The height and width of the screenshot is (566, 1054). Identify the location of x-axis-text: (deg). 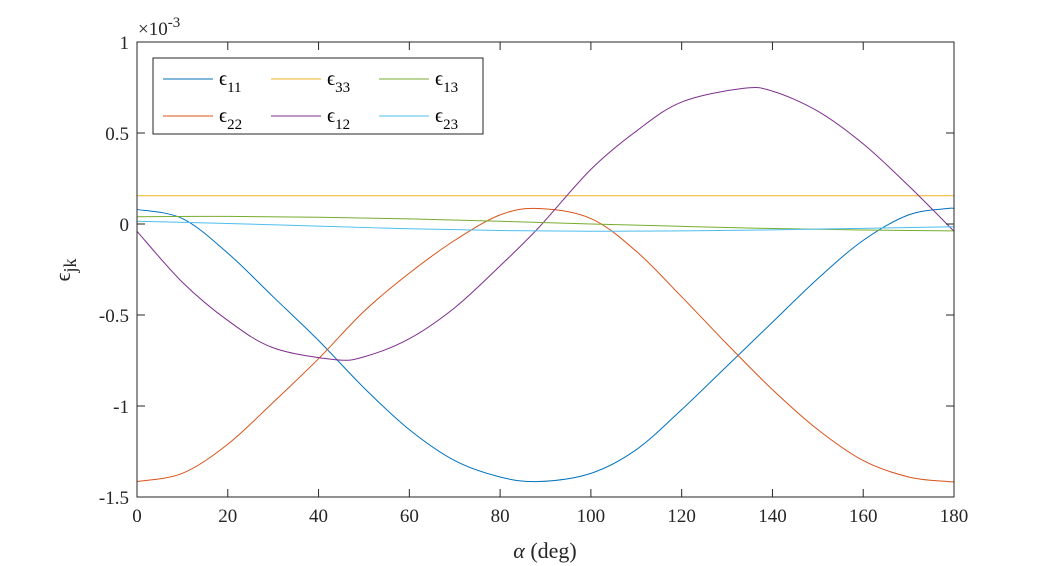
(551, 550).